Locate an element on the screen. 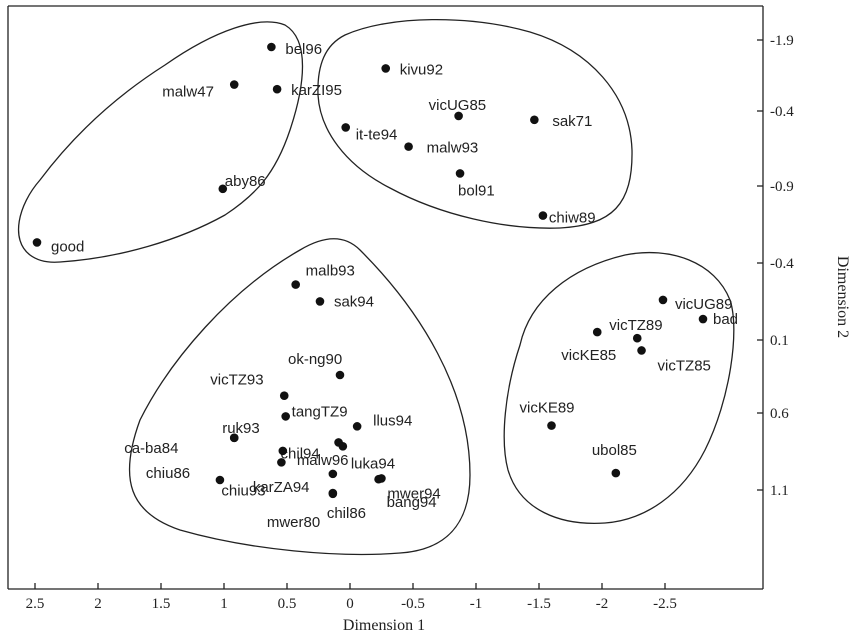  cluster-outline-bad is located at coordinates (619, 388).